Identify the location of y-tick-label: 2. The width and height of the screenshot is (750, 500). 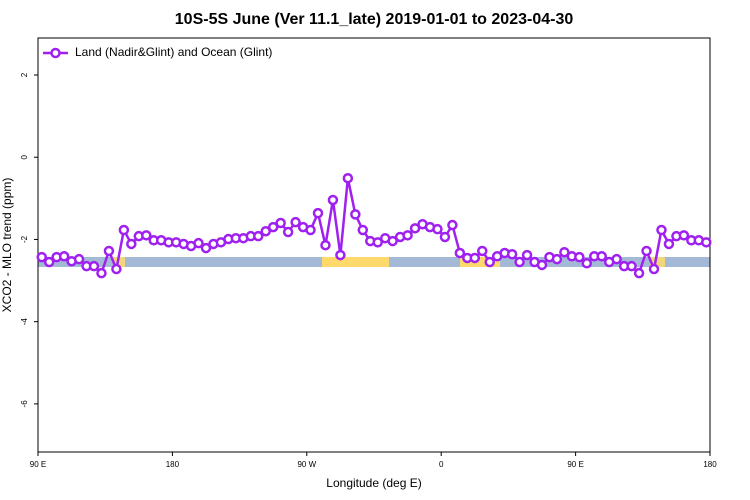
(24, 74).